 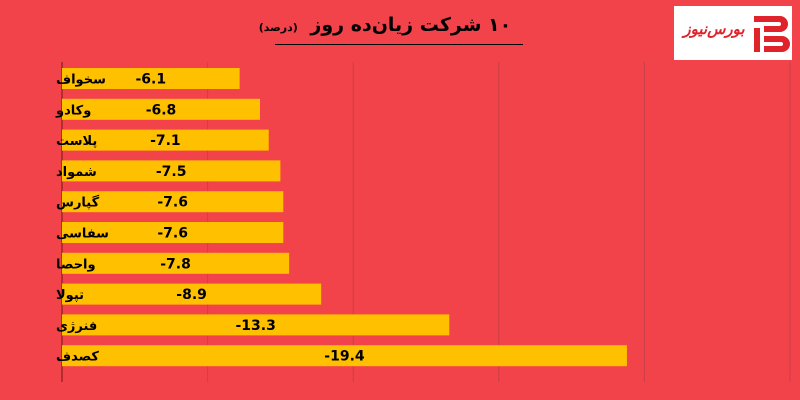 I want to click on category-label: گپارس, so click(x=78, y=203).